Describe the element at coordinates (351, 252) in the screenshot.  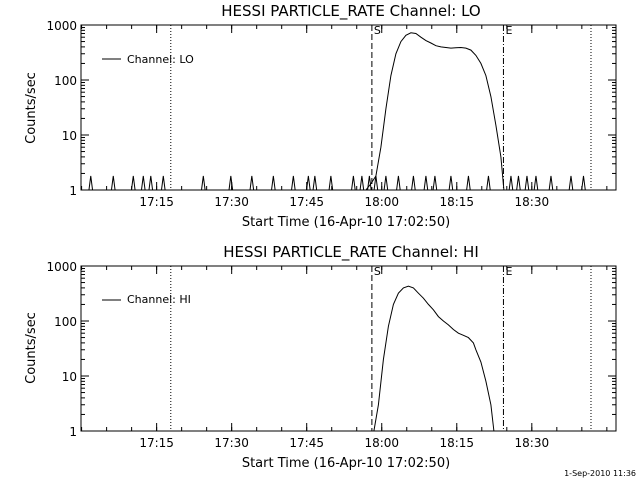
I see `chart-title-hi: HESSI PARTICLE_RATE Channel: HI` at that location.